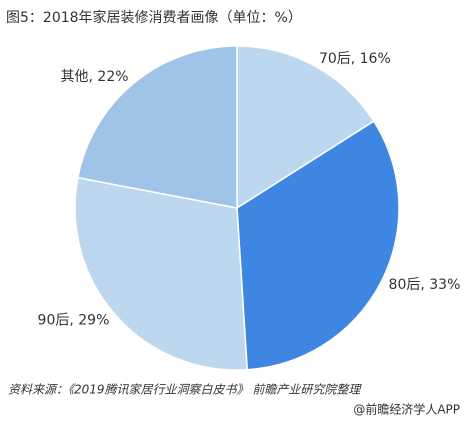 This screenshot has width=466, height=428. What do you see at coordinates (406, 409) in the screenshot?
I see `footer: @前瞻经济学人APP` at bounding box center [406, 409].